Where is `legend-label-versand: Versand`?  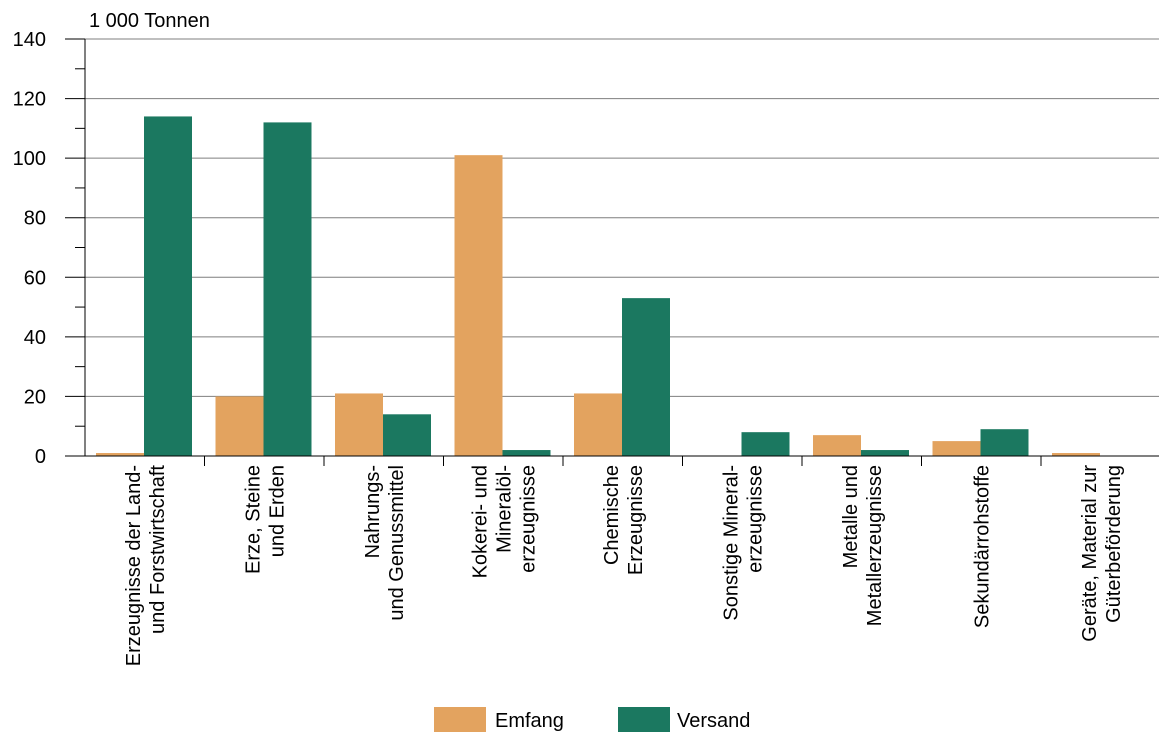 legend-label-versand: Versand is located at coordinates (713, 721).